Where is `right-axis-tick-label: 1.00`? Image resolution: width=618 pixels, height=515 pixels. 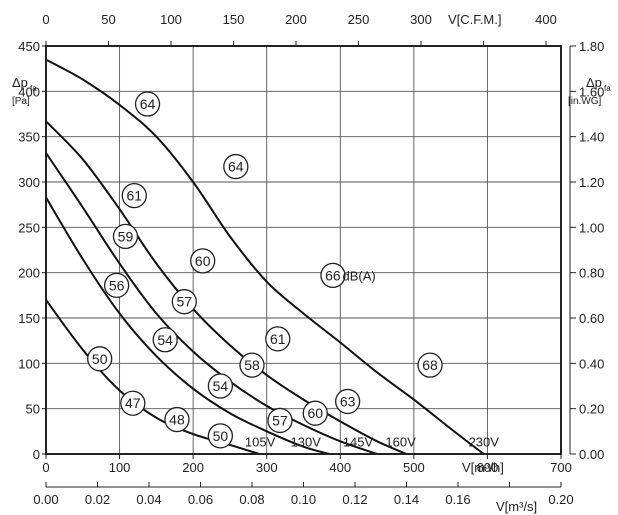
right-axis-tick-label: 1.00 is located at coordinates (591, 227).